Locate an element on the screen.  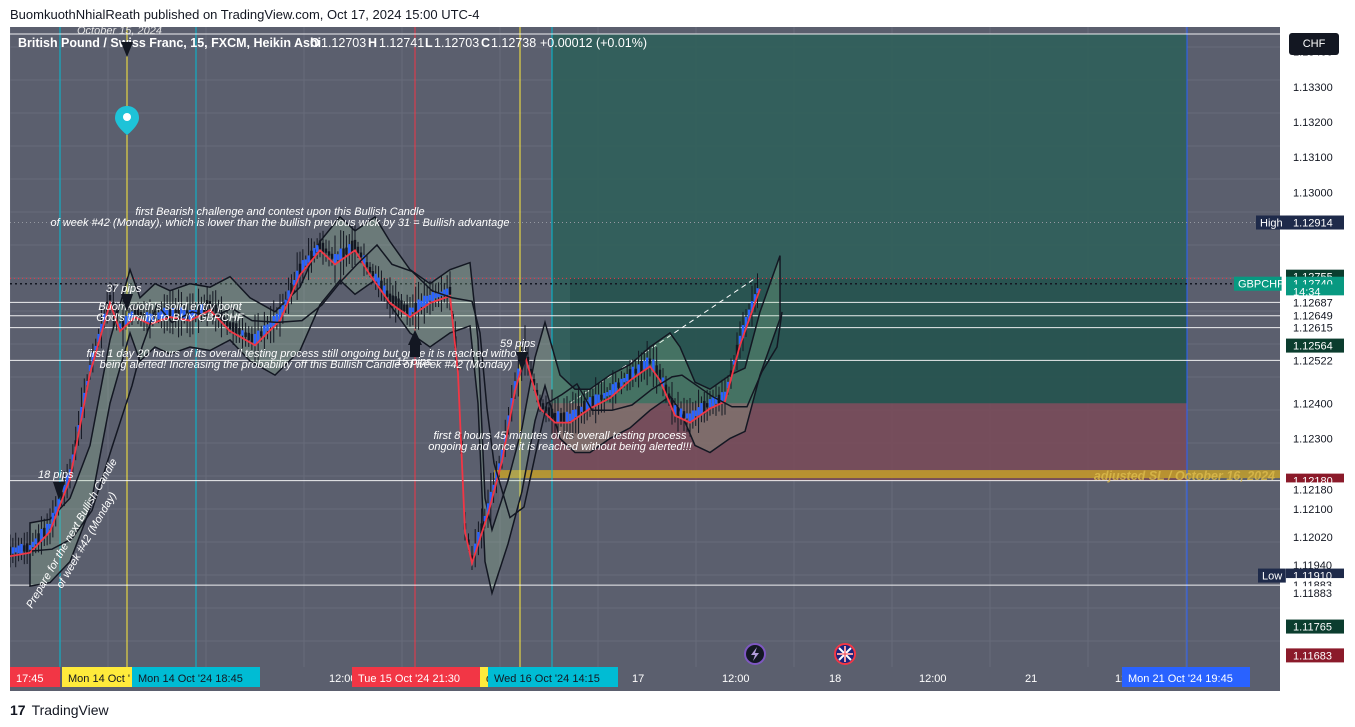
high-tag-bg is located at coordinates (1273, 222).